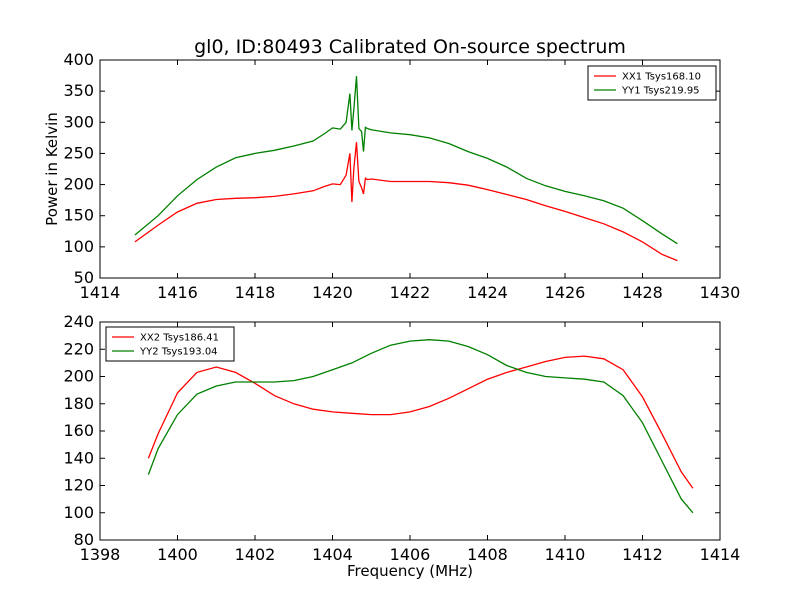  I want to click on x-axis-label: Frequency (MHz), so click(410, 571).